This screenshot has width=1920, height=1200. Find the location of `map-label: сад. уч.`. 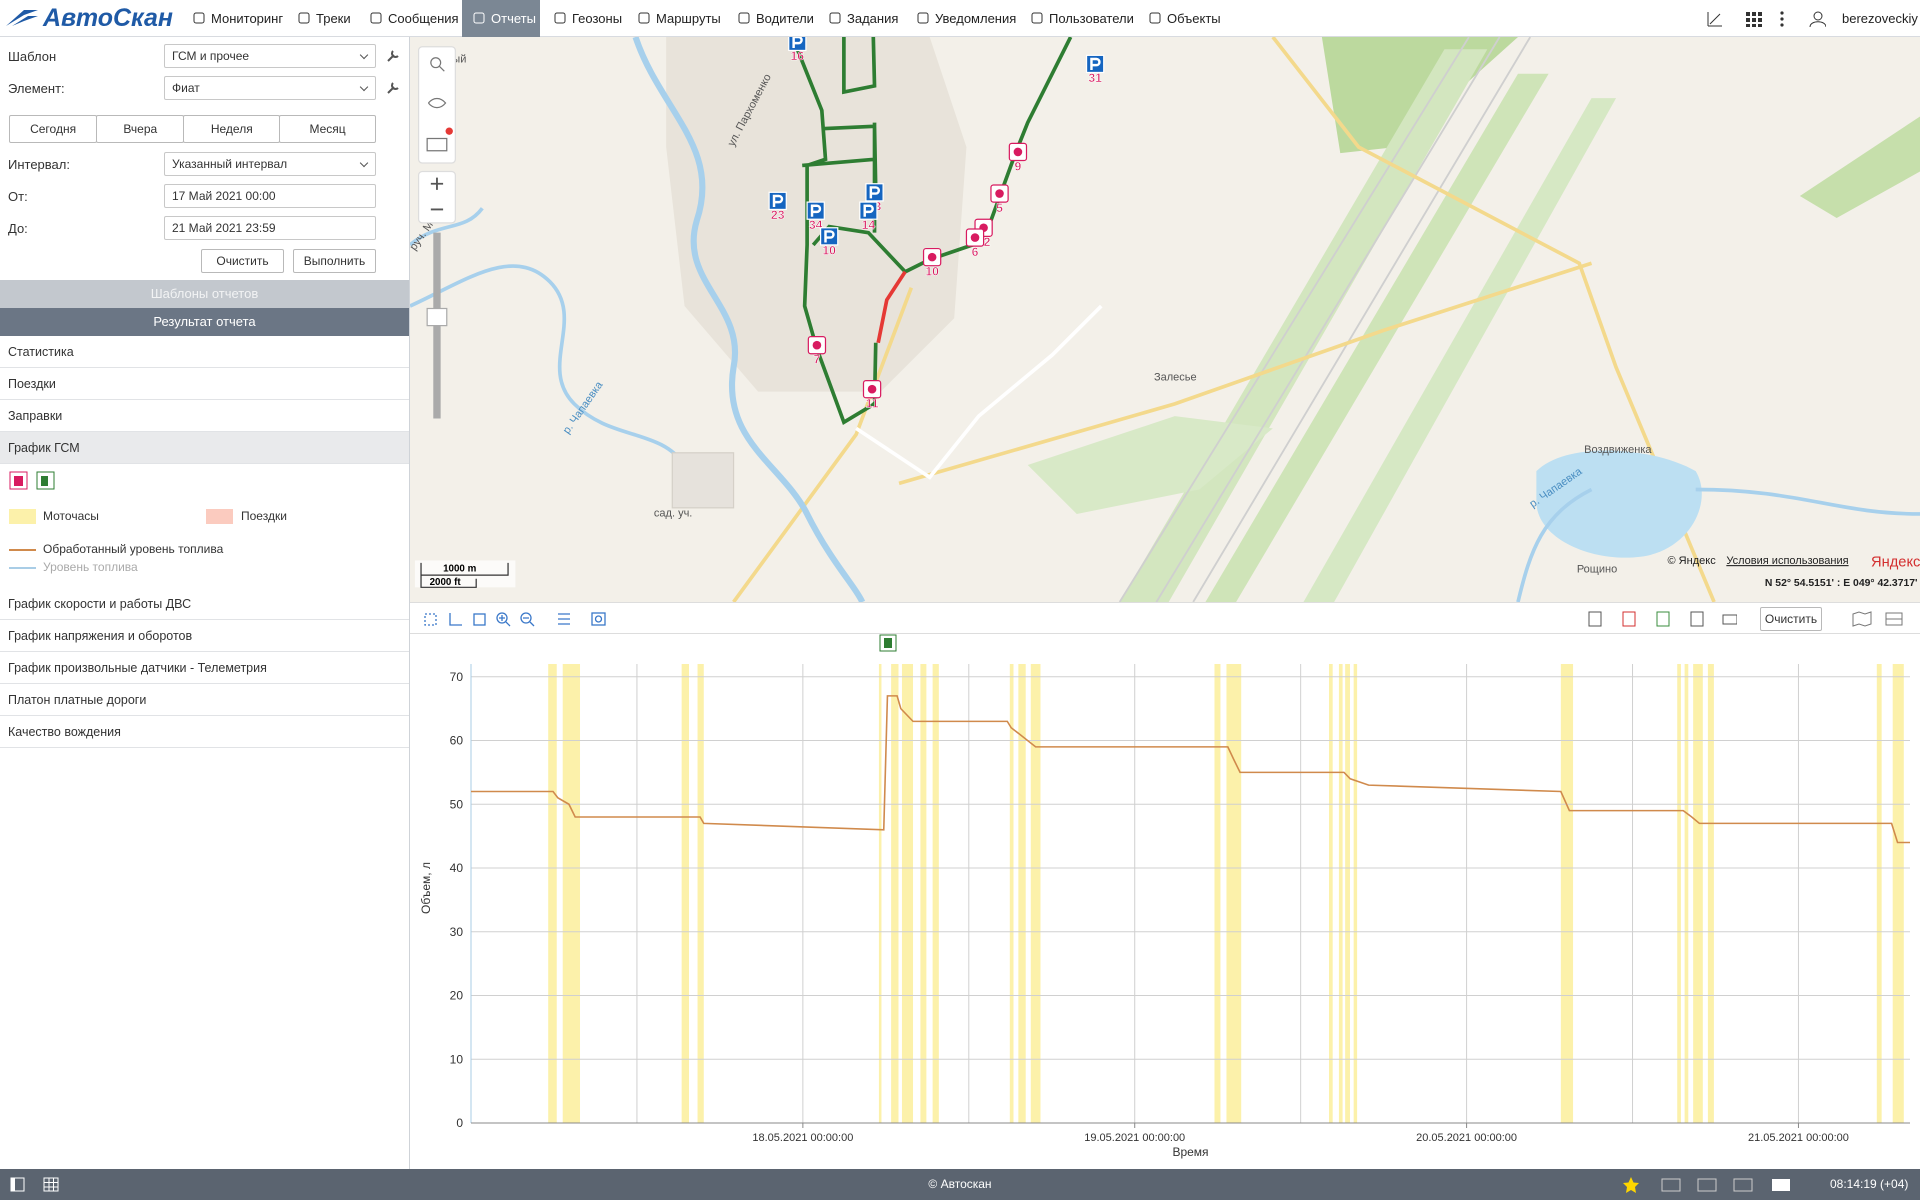

map-label: сад. уч. is located at coordinates (673, 513).